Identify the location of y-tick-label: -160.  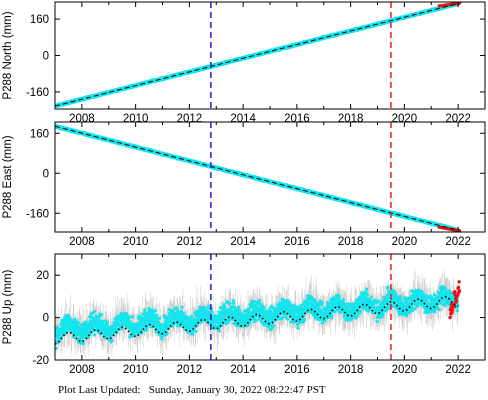
(37, 93).